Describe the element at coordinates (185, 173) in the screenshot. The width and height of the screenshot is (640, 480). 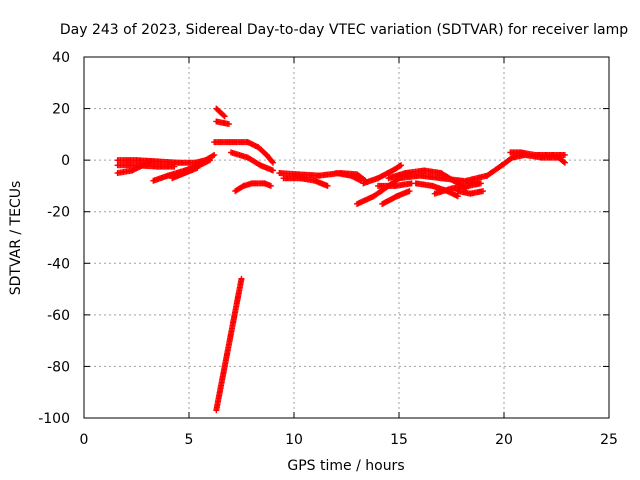
I see `series-arc-e` at that location.